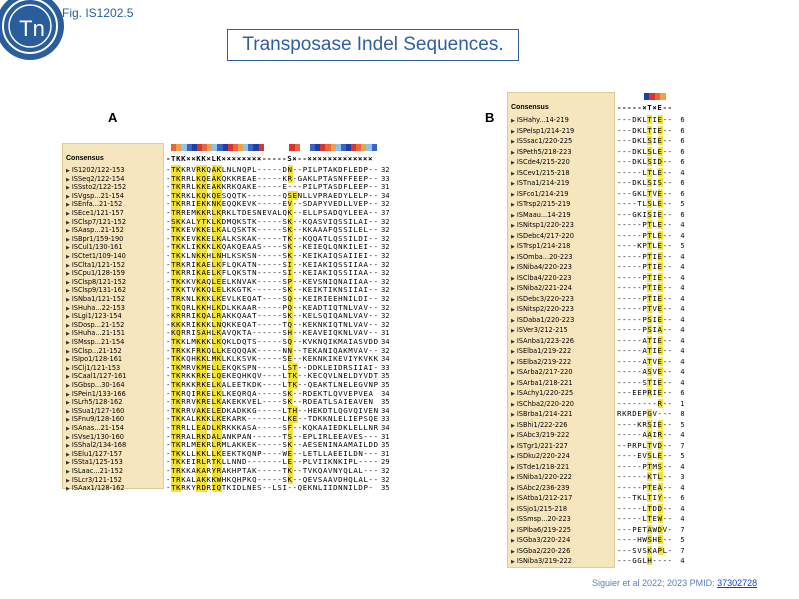 The width and height of the screenshot is (799, 599). I want to click on sequence: -----ATVE--, so click(645, 361).